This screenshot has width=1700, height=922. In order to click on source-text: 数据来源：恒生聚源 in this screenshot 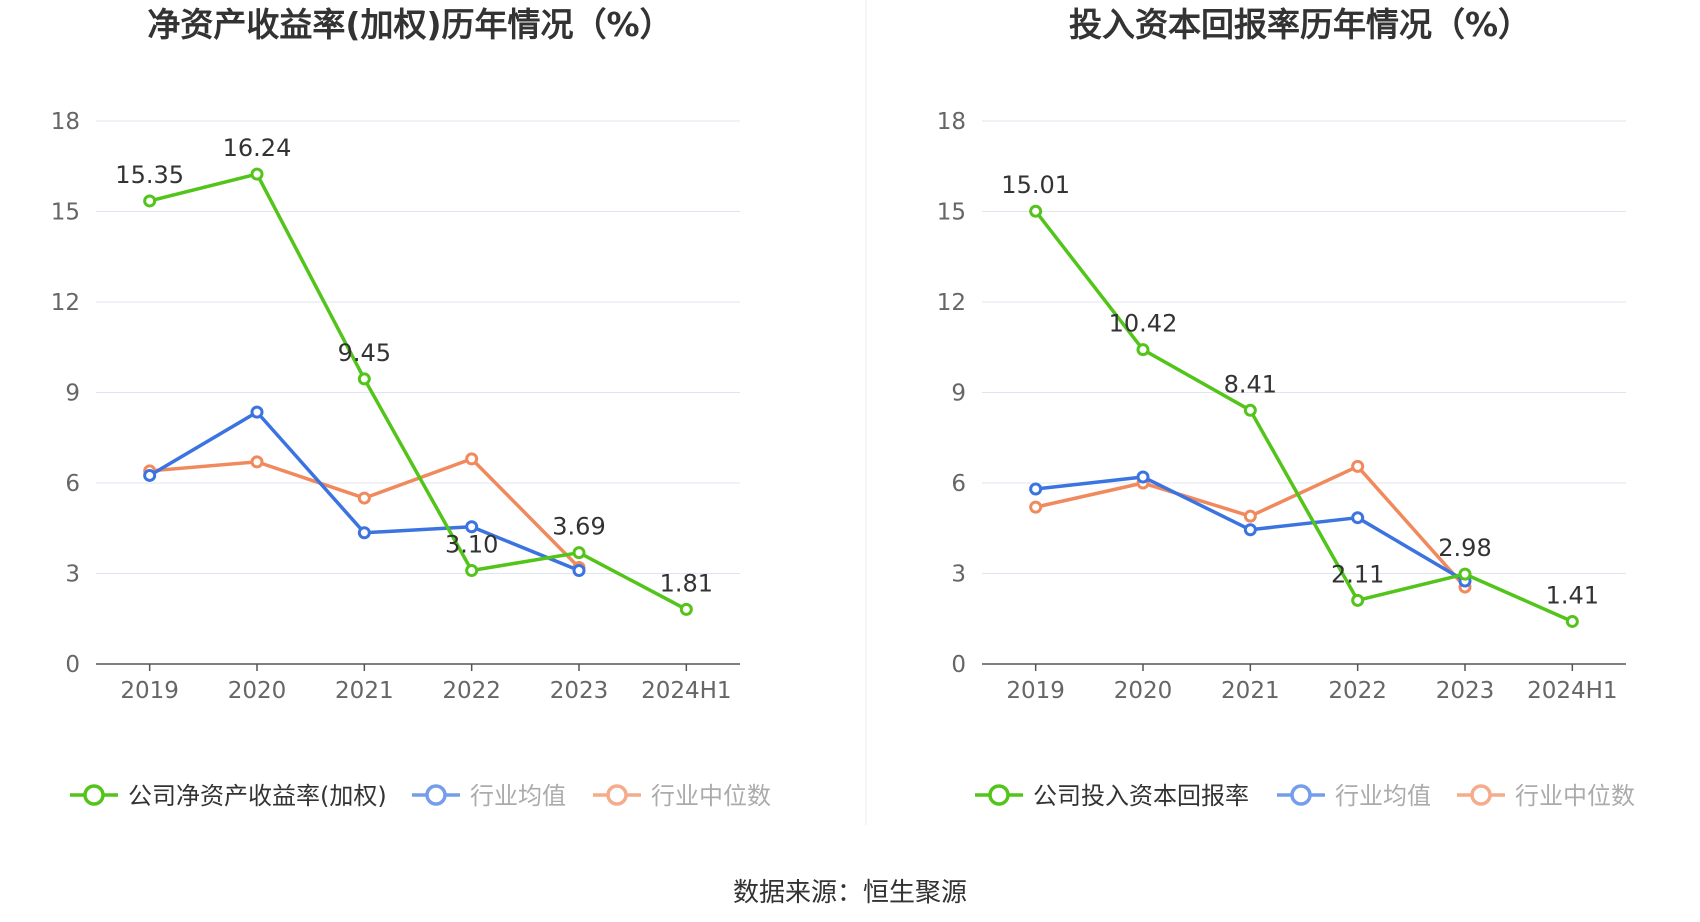, I will do `click(850, 893)`.